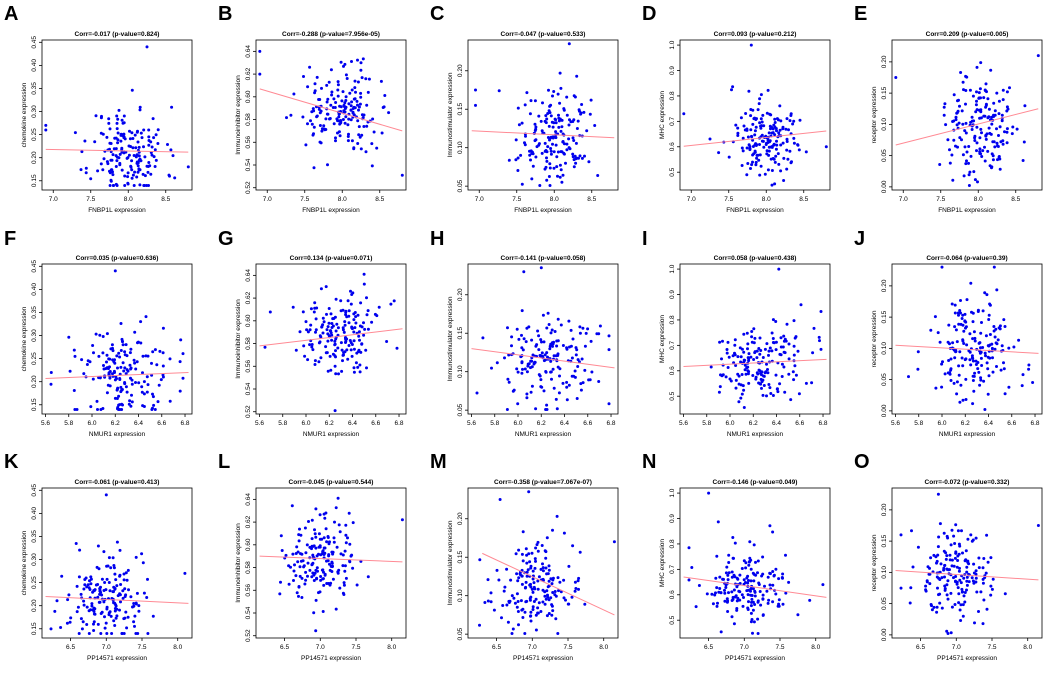 Image resolution: width=1059 pixels, height=687 pixels. I want to click on x-tick-label: 7.0, so click(53, 199).